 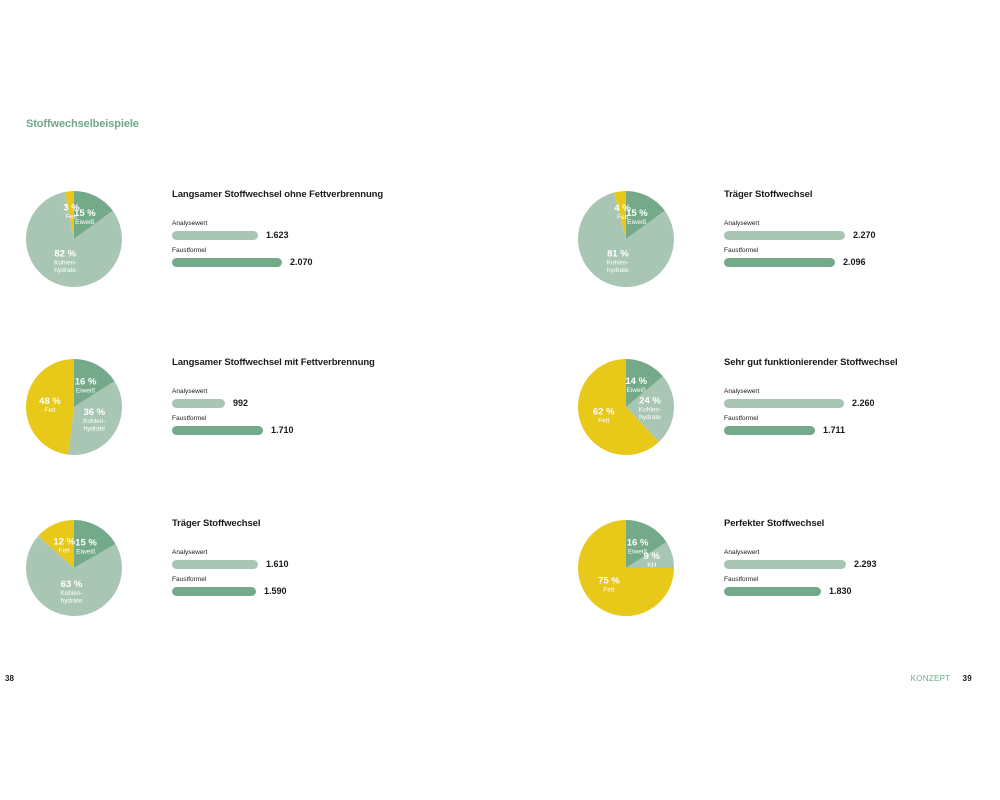 I want to click on rule-of-thumb-number: 1.711, so click(x=834, y=430).